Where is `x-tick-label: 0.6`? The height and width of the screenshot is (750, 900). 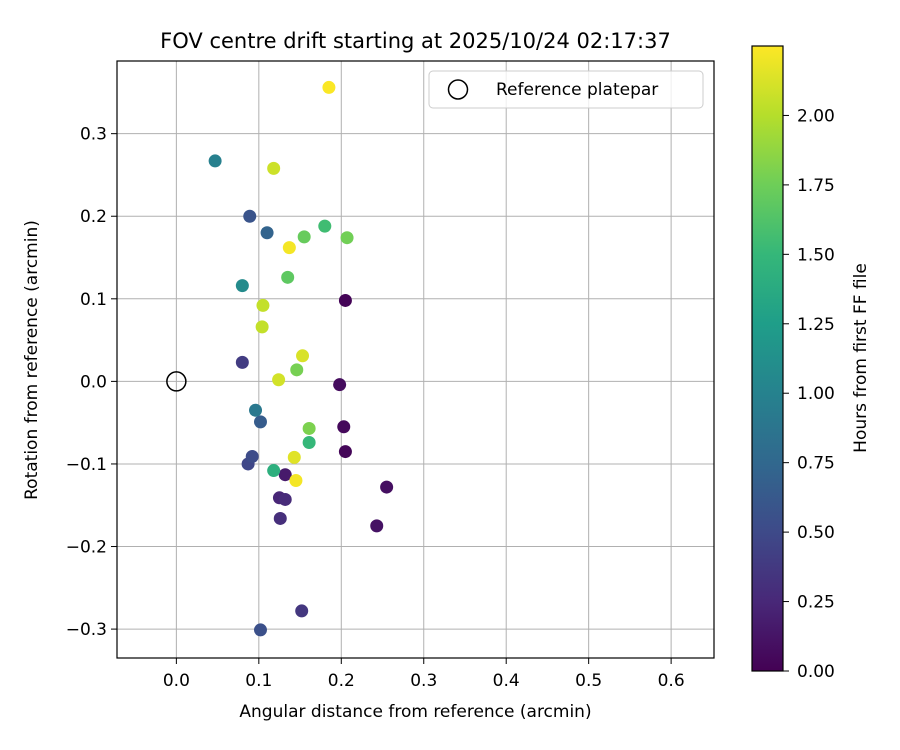
x-tick-label: 0.6 is located at coordinates (671, 681).